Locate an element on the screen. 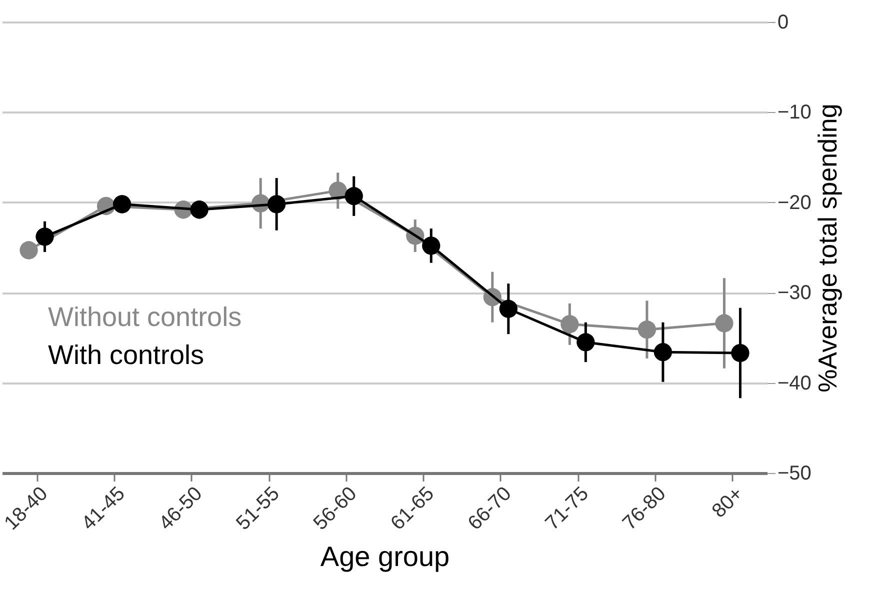 Image resolution: width=875 pixels, height=602 pixels. series-label: Without controls is located at coordinates (145, 317).